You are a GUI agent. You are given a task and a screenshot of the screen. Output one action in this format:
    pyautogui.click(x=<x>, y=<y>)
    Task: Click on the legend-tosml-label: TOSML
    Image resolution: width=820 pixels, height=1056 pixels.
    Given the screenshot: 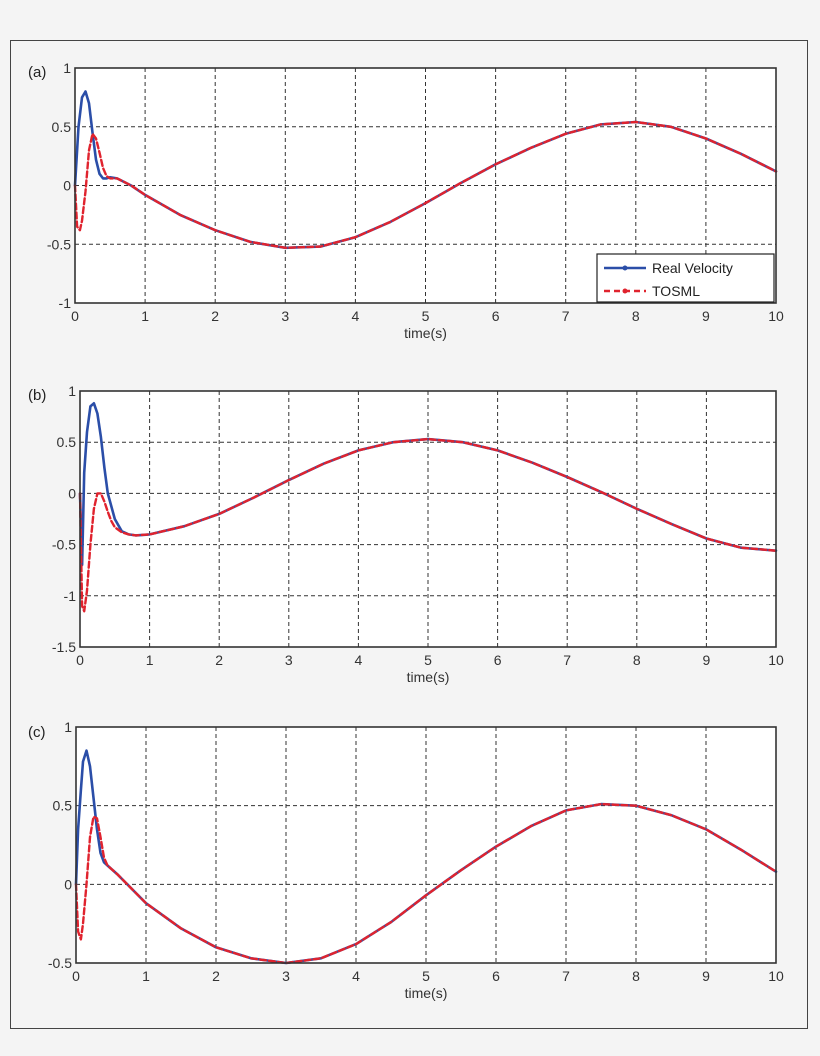 What is the action you would take?
    pyautogui.click(x=676, y=291)
    